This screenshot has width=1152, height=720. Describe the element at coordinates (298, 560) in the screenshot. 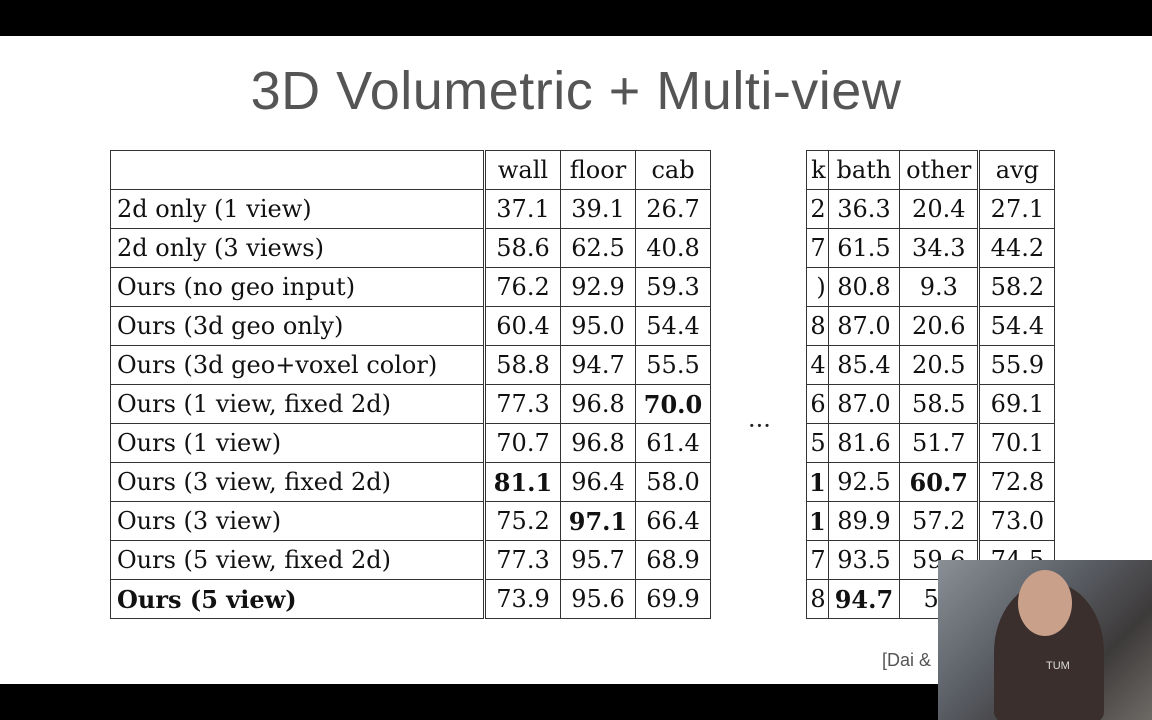

I see `row-label: Ours (5 view, fixed 2d)` at that location.